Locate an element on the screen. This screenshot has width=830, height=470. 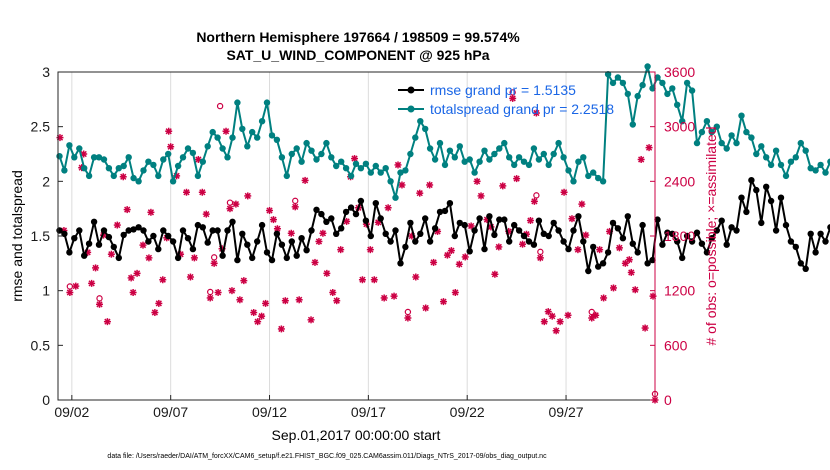
y-left-tick-label: 0.5 is located at coordinates (41, 345).